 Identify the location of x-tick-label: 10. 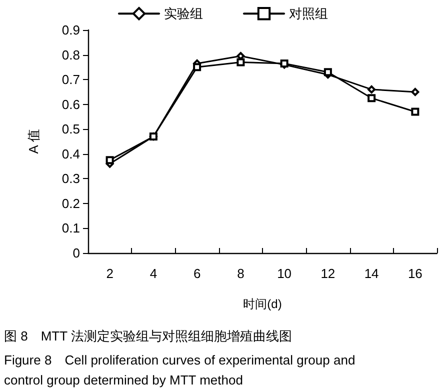
(284, 273).